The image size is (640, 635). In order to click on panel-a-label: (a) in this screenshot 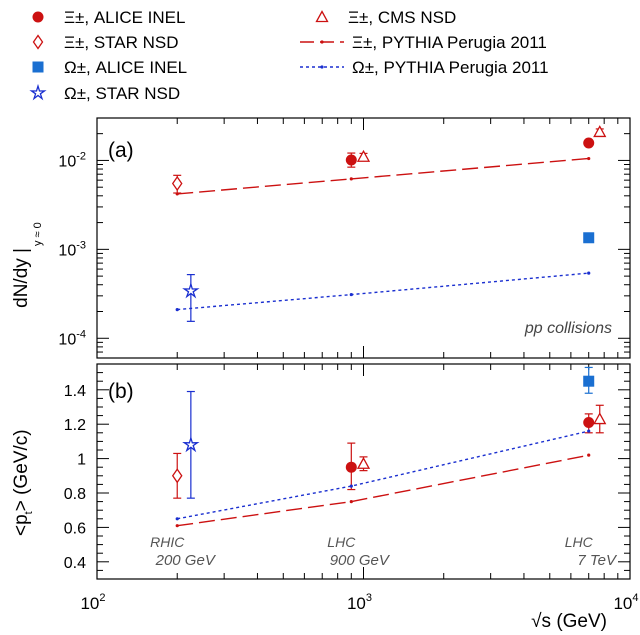, I will do `click(121, 150)`.